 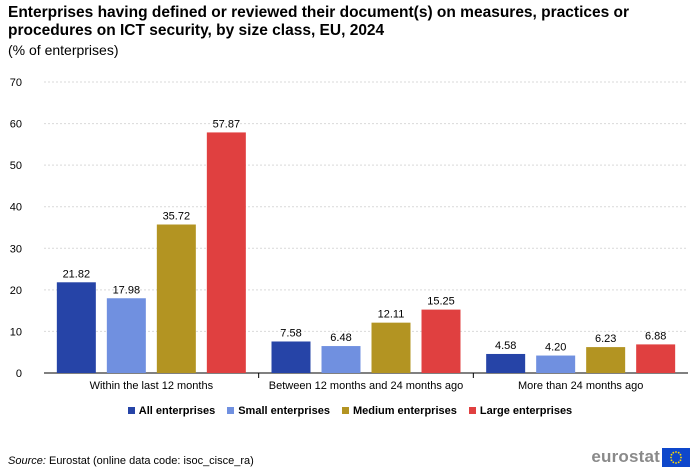 I want to click on chart-subtitle: (% of enterprises), so click(x=63, y=50).